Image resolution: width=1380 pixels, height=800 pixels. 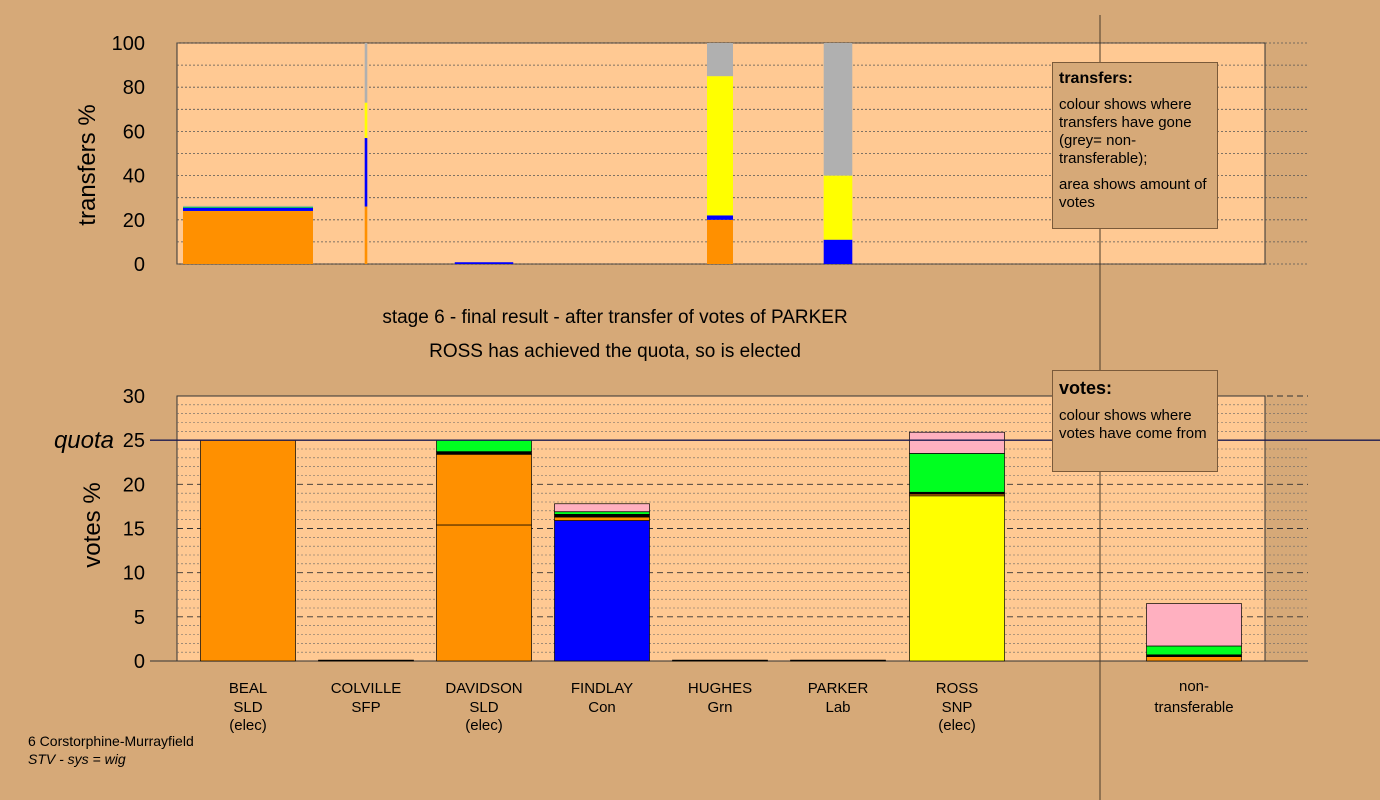 I want to click on quota-label: quota, so click(x=84, y=440).